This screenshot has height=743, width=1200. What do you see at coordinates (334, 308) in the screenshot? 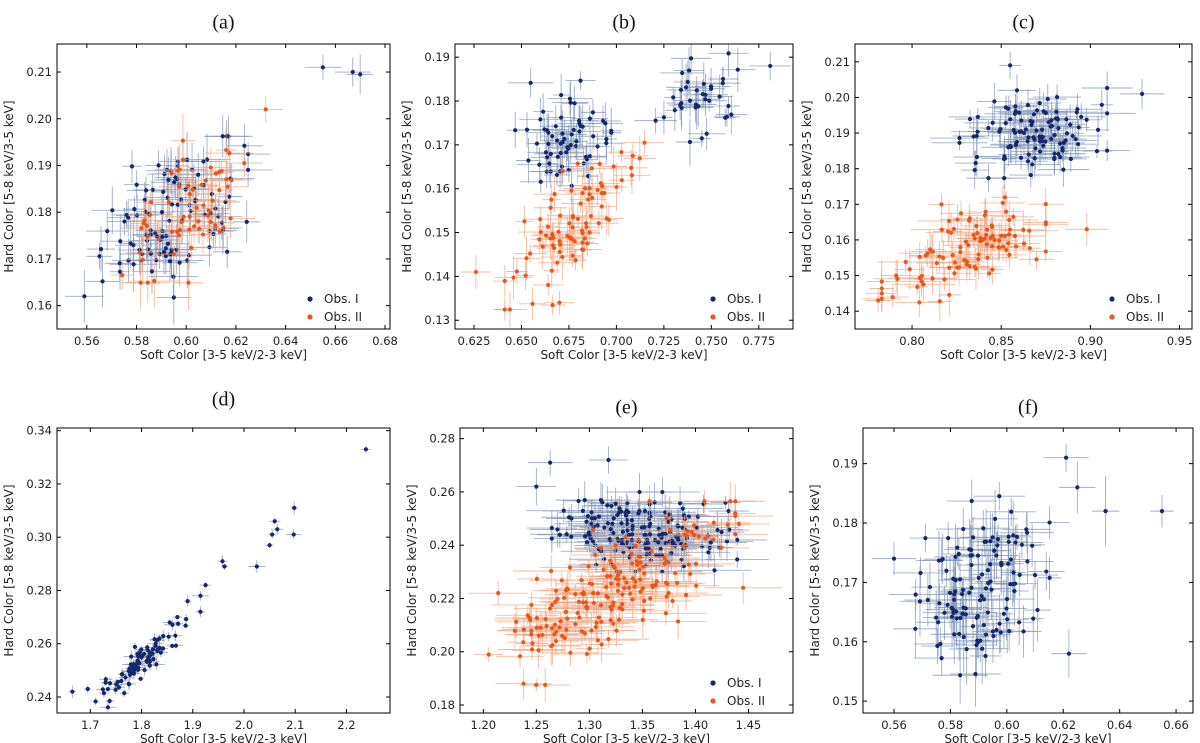
I see `legend: Obs. I Obs. II` at bounding box center [334, 308].